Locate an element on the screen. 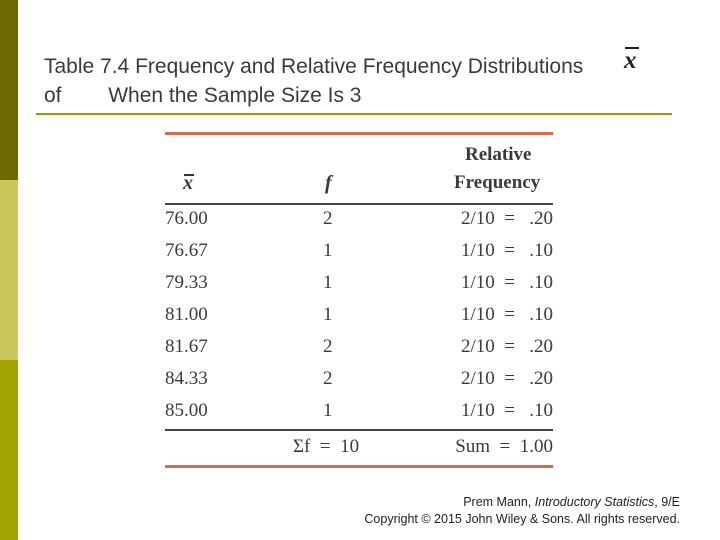 The height and width of the screenshot is (540, 720). cell-x: 81.67 is located at coordinates (186, 346).